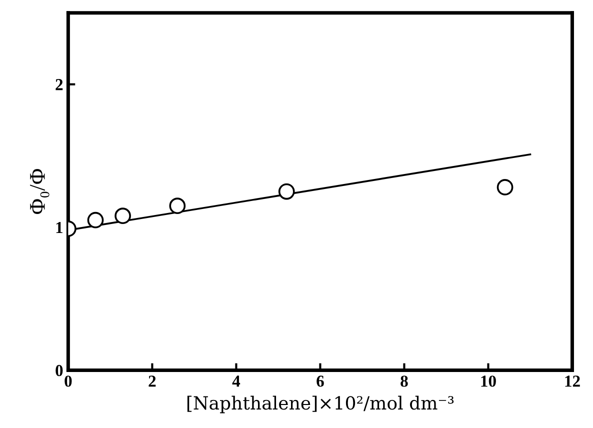  What do you see at coordinates (236, 381) in the screenshot?
I see `x-tick-label: 4` at bounding box center [236, 381].